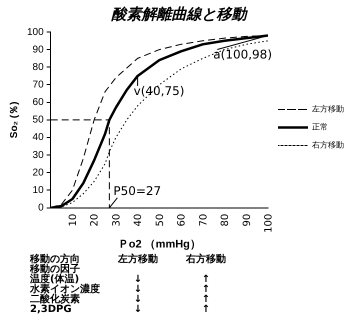 The image size is (358, 333). I want to click on y-tick-label: 0, so click(41, 208).